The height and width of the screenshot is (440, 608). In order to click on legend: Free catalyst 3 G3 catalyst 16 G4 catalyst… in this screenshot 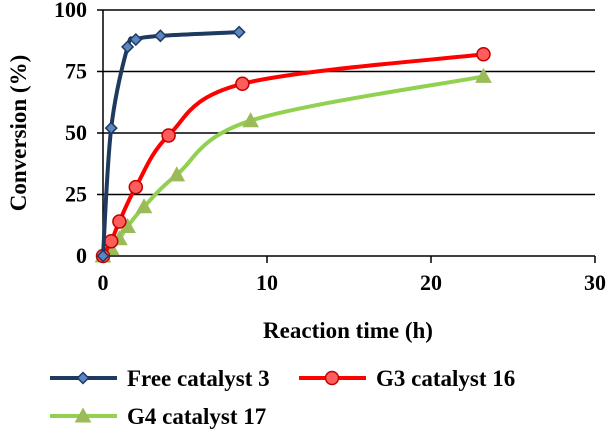, I will do `click(282, 397)`.